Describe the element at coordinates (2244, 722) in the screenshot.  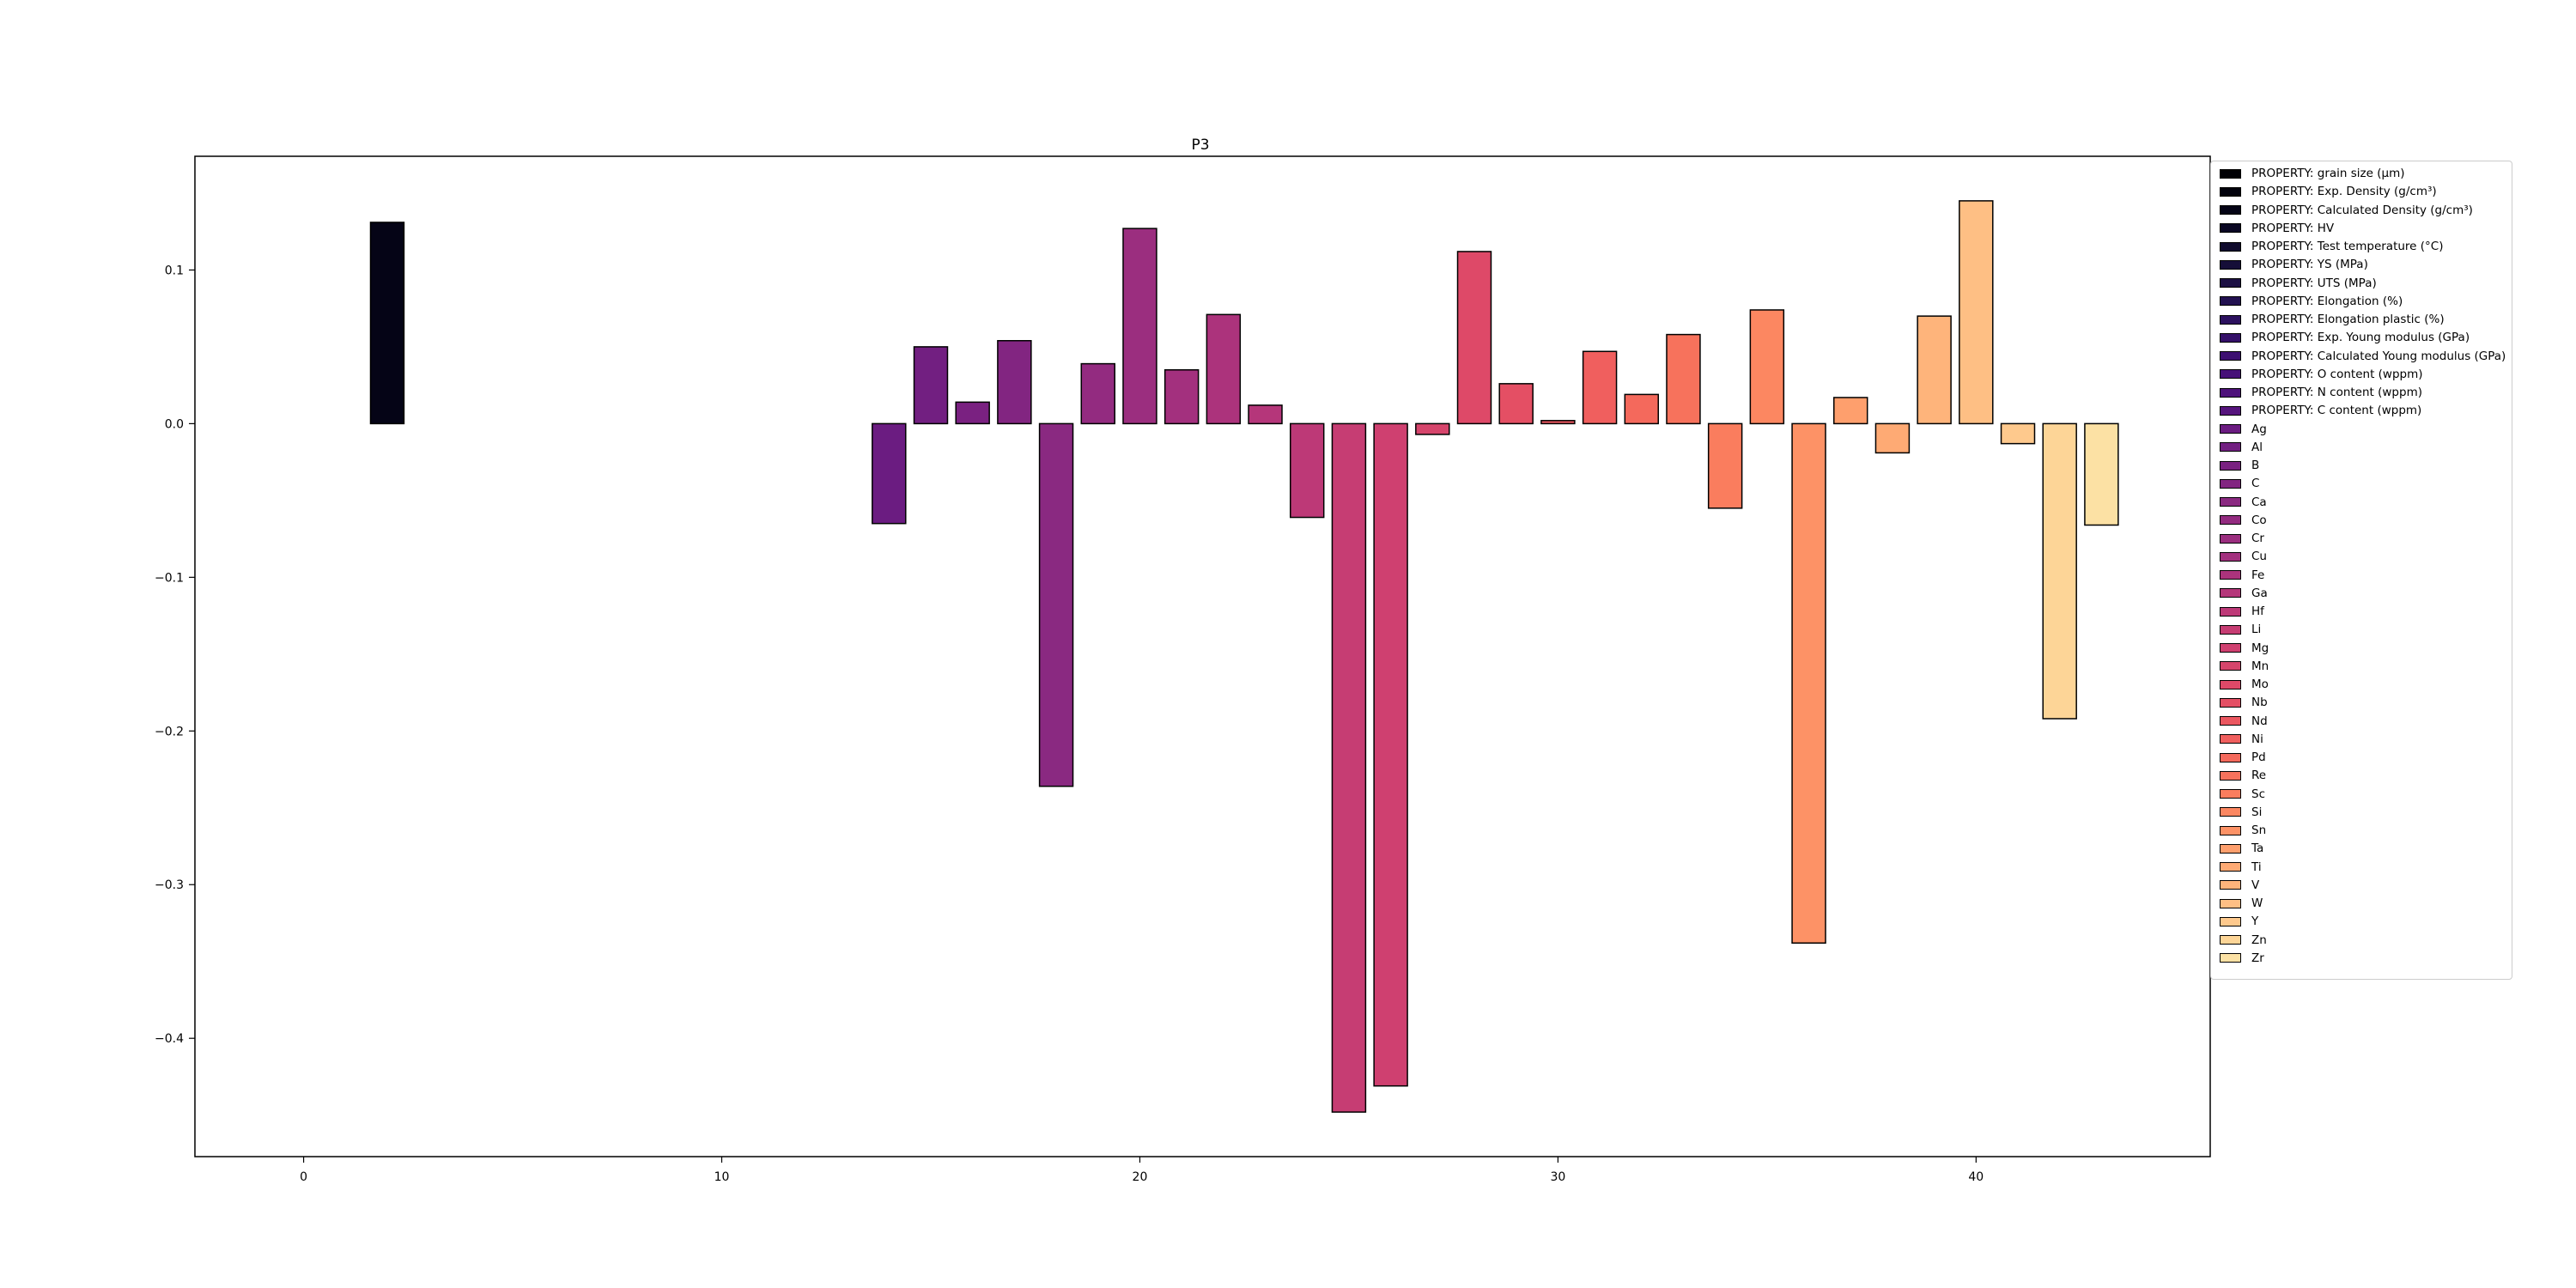
I see `legend-item-30: Nd` at that location.